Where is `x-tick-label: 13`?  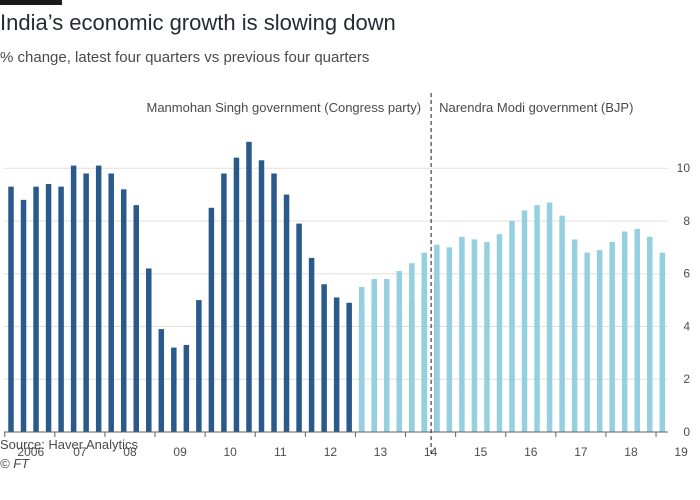
x-tick-label: 13 is located at coordinates (381, 452).